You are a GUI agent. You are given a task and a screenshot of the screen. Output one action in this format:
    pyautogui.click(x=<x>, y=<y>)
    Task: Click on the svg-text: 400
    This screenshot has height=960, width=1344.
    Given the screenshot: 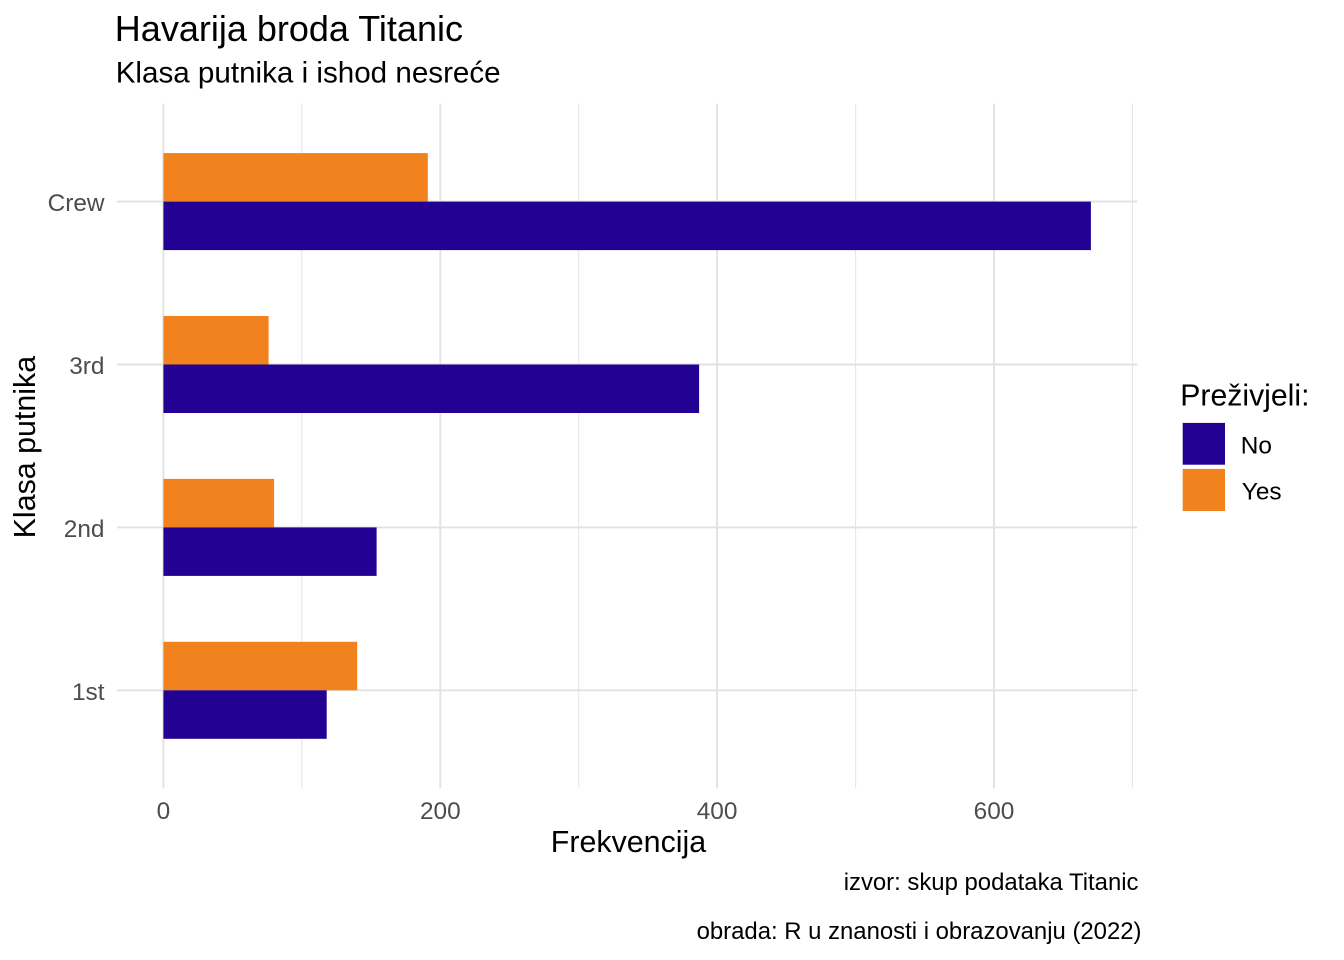 What is the action you would take?
    pyautogui.click(x=717, y=811)
    